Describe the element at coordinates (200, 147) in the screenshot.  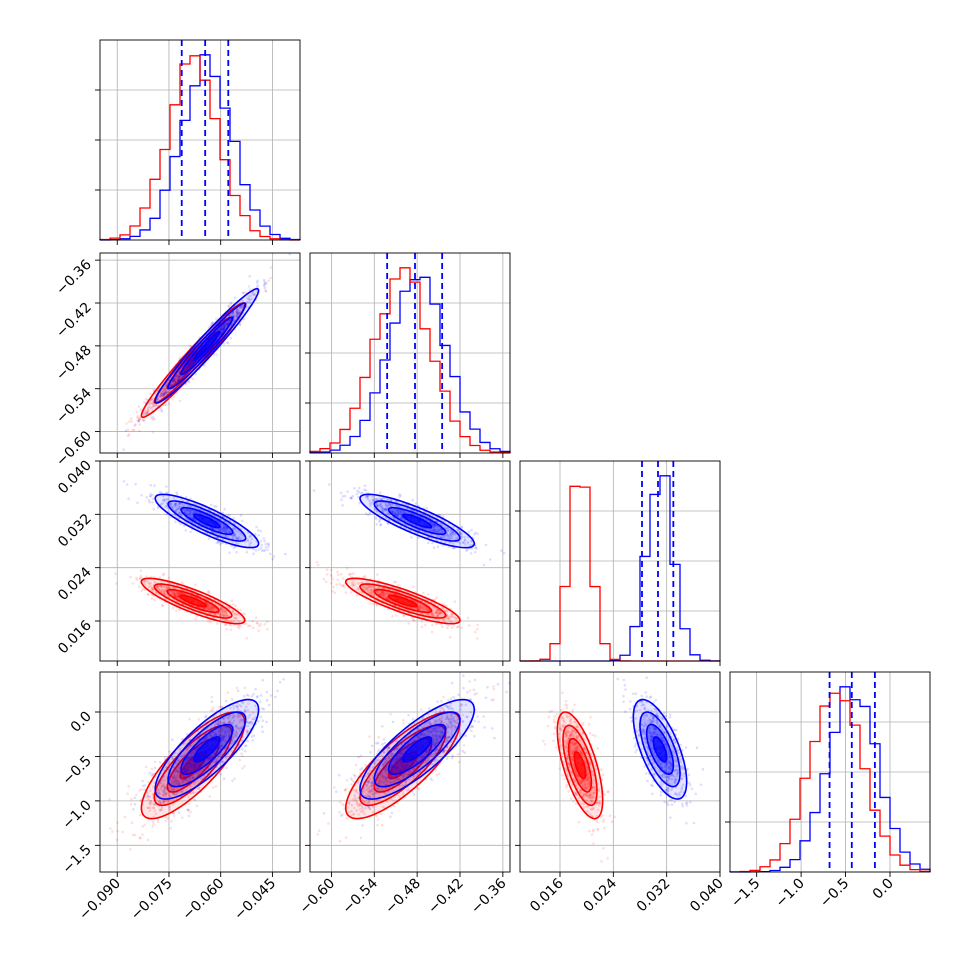
I see `histogram-blue` at that location.